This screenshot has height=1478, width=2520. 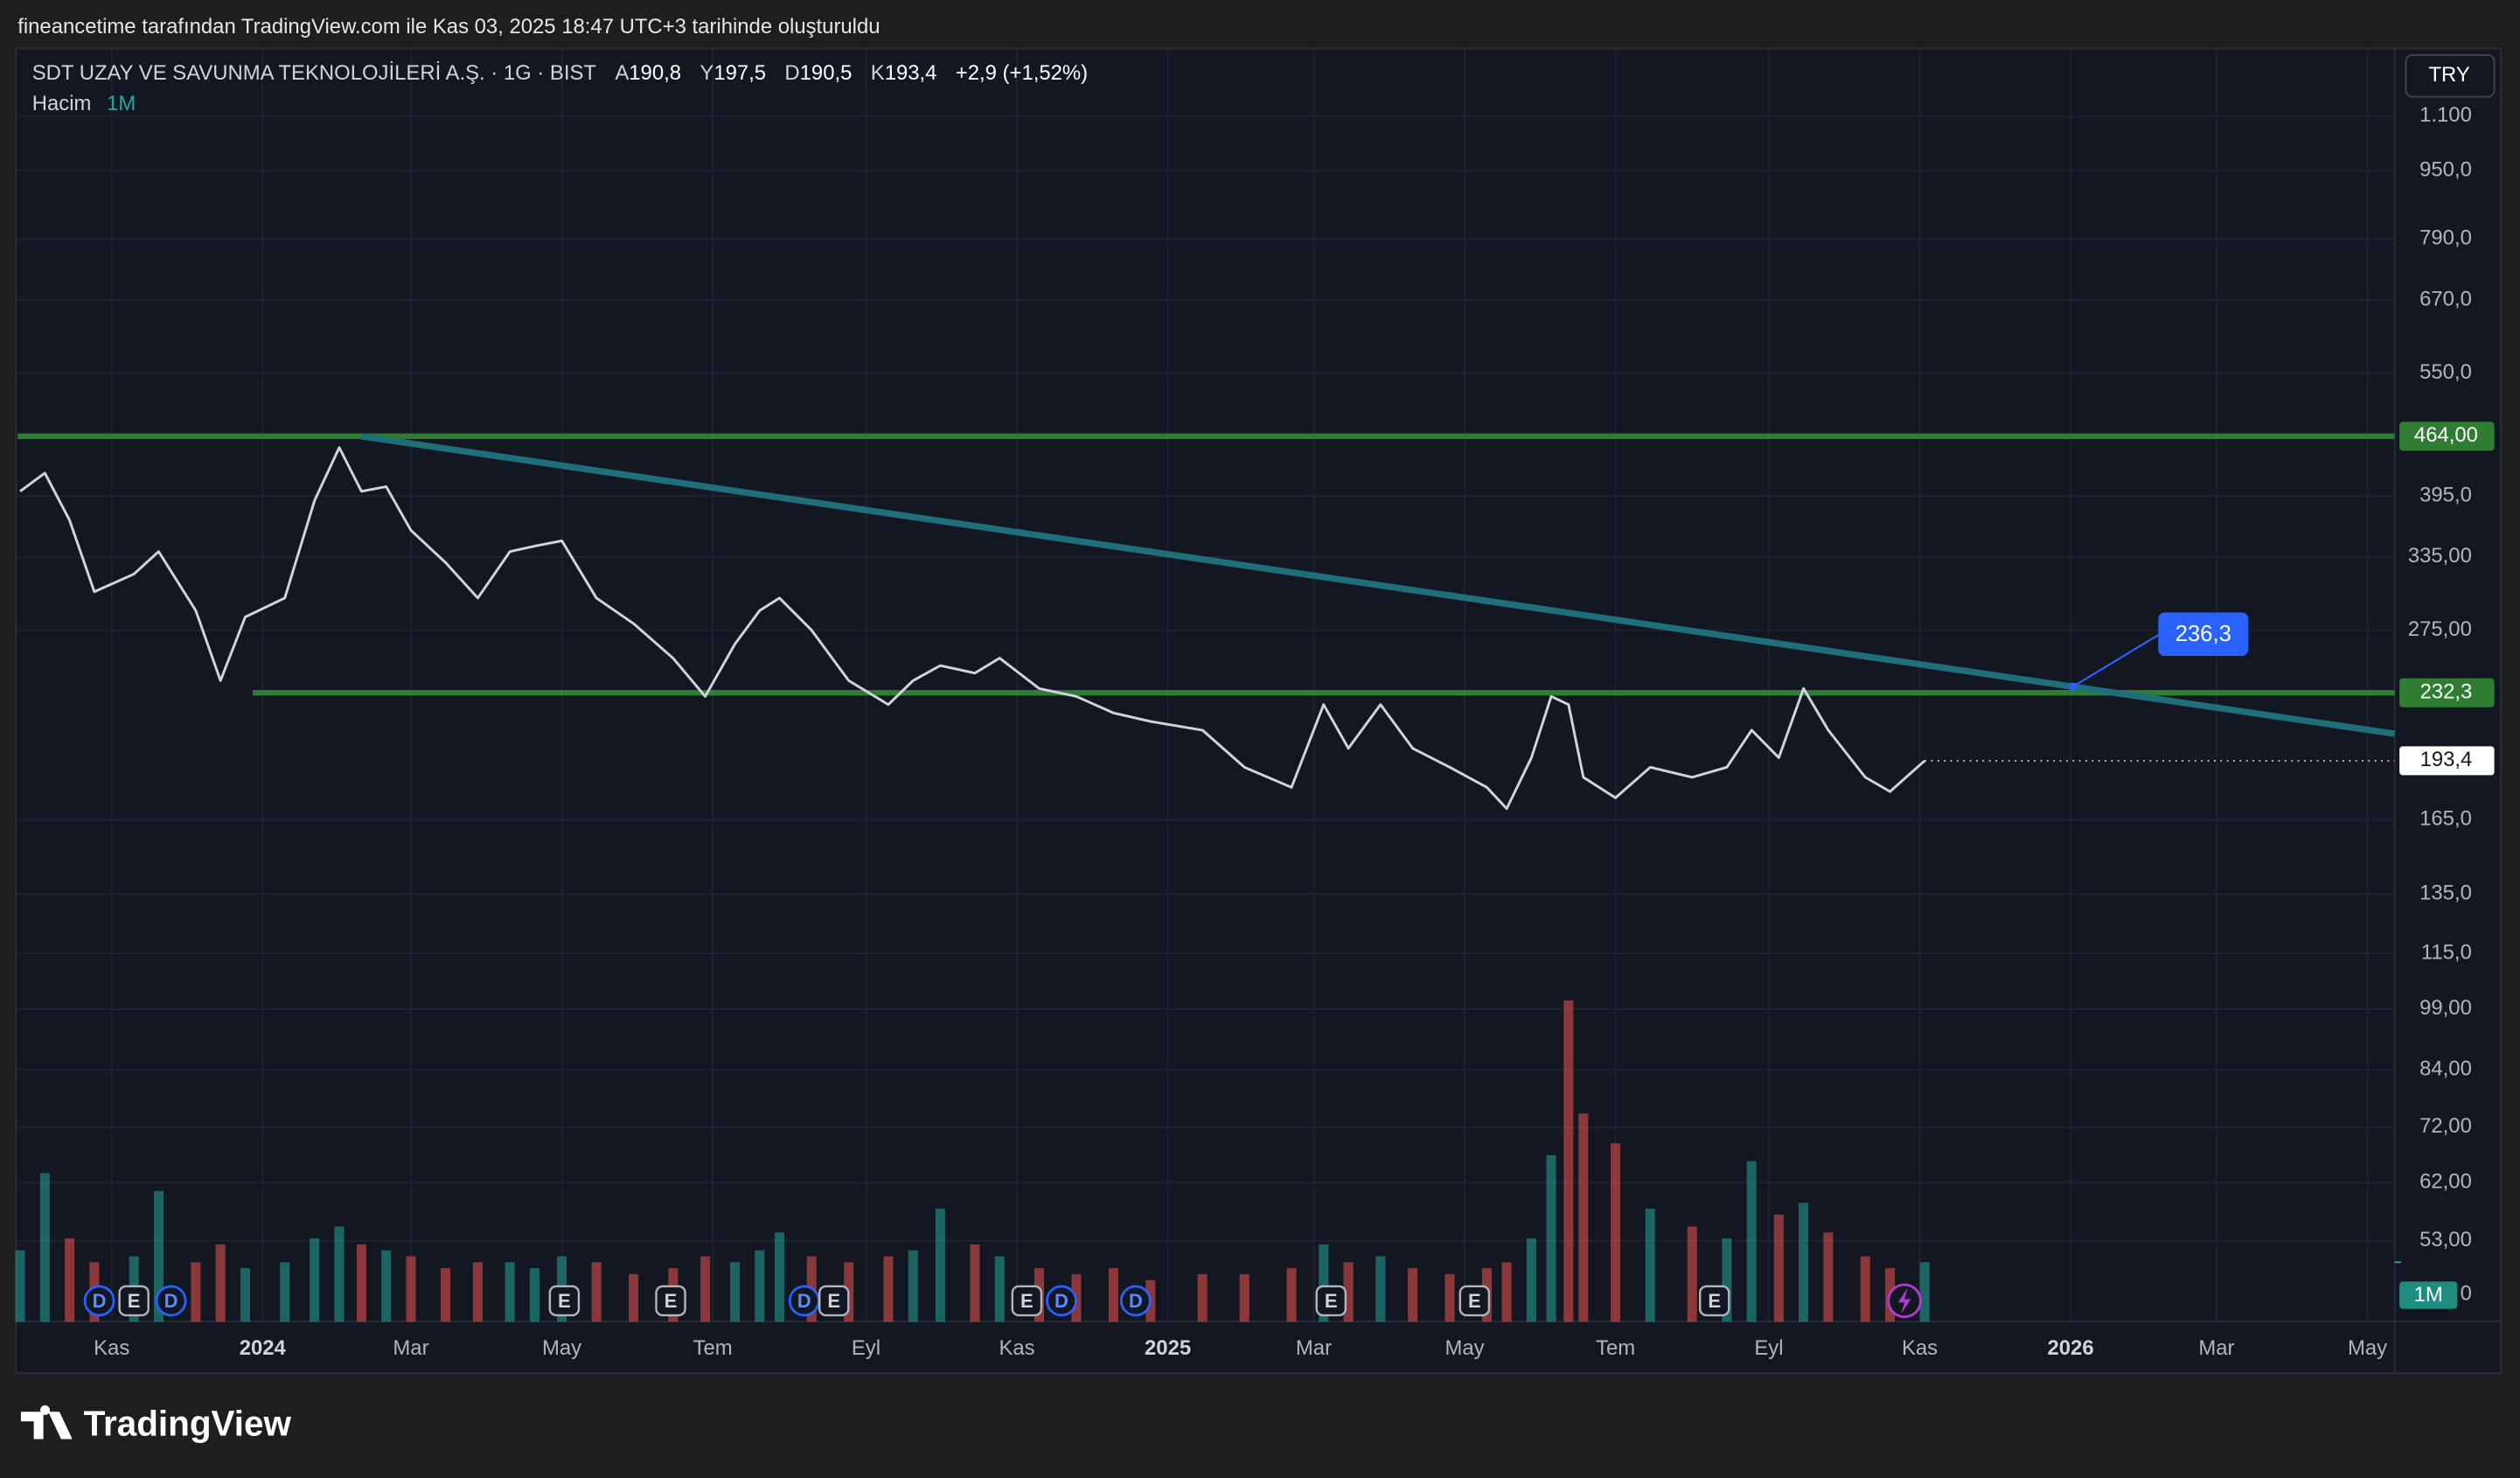 I want to click on level-label: 232,3, so click(x=2446, y=691).